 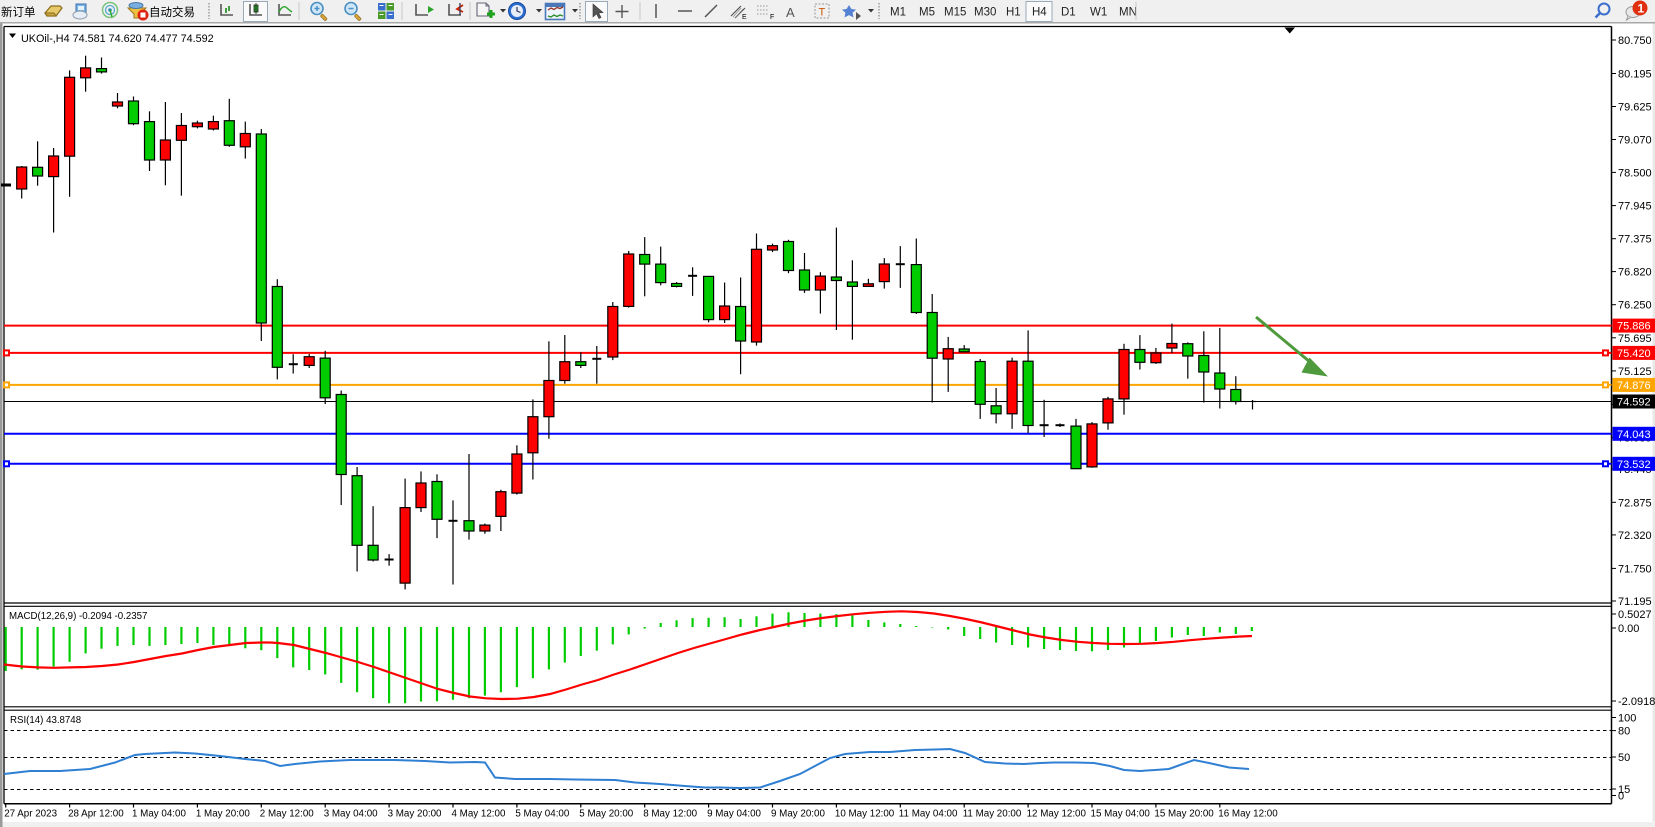 I want to click on svg-text: 15 May 20:00, so click(x=1184, y=814).